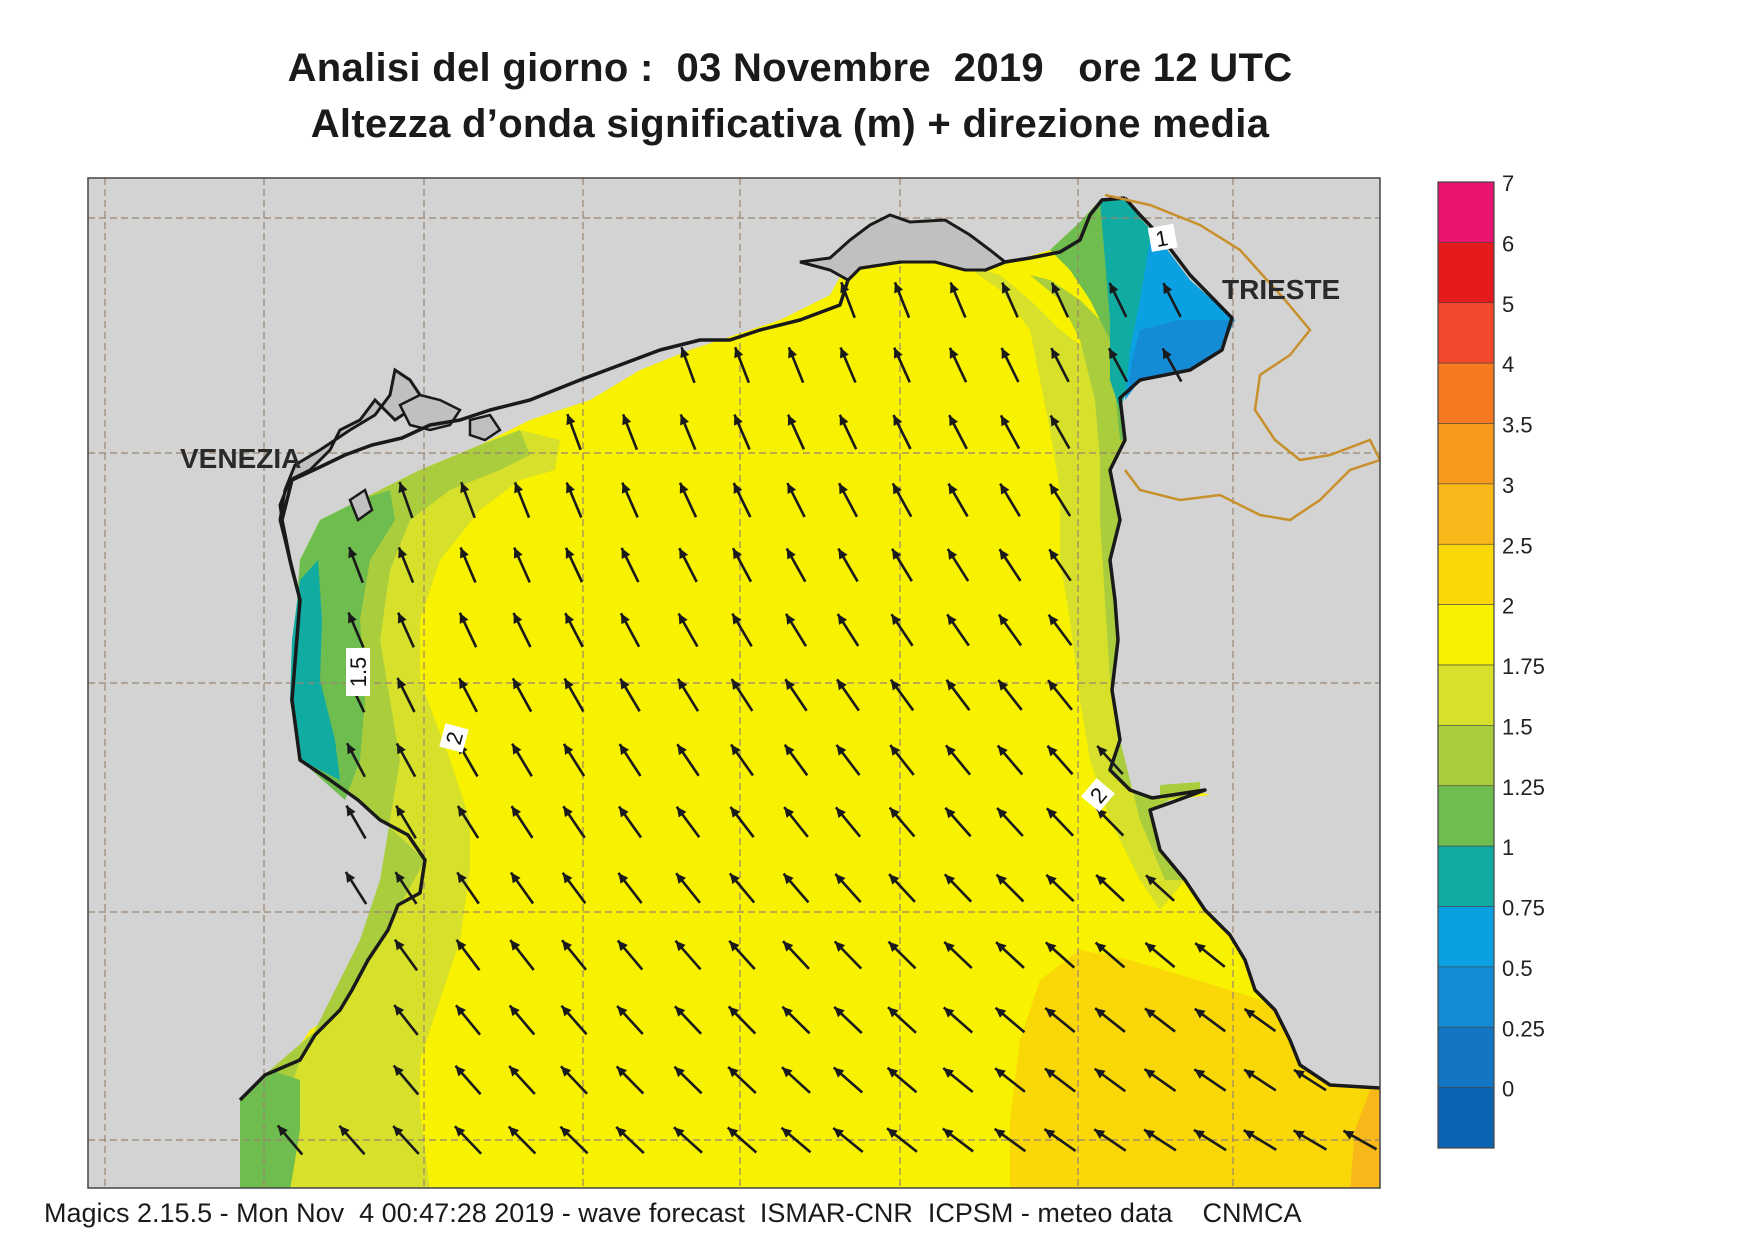 The height and width of the screenshot is (1242, 1755). Describe the element at coordinates (1508, 304) in the screenshot. I see `legend-level-label: 5` at that location.